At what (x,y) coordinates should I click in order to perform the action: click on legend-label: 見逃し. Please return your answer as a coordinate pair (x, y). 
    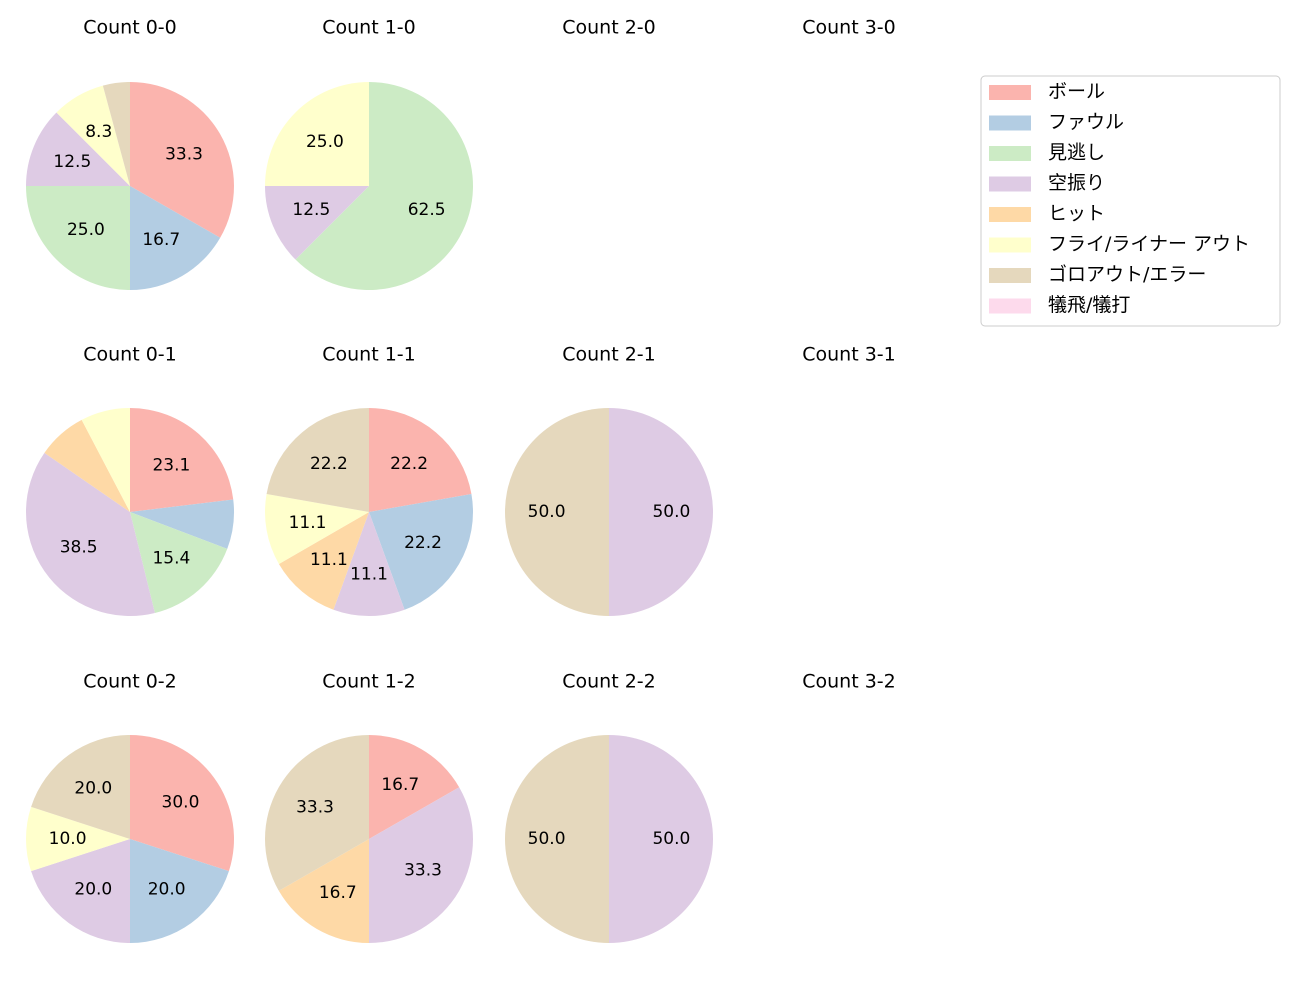
    Looking at the image, I should click on (1076, 153).